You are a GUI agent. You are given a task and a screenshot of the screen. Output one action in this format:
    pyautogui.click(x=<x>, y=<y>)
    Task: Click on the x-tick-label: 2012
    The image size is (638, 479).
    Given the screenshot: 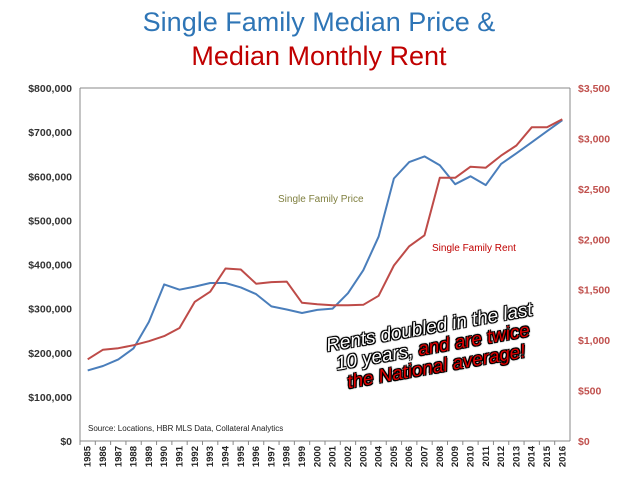 What is the action you would take?
    pyautogui.click(x=501, y=456)
    